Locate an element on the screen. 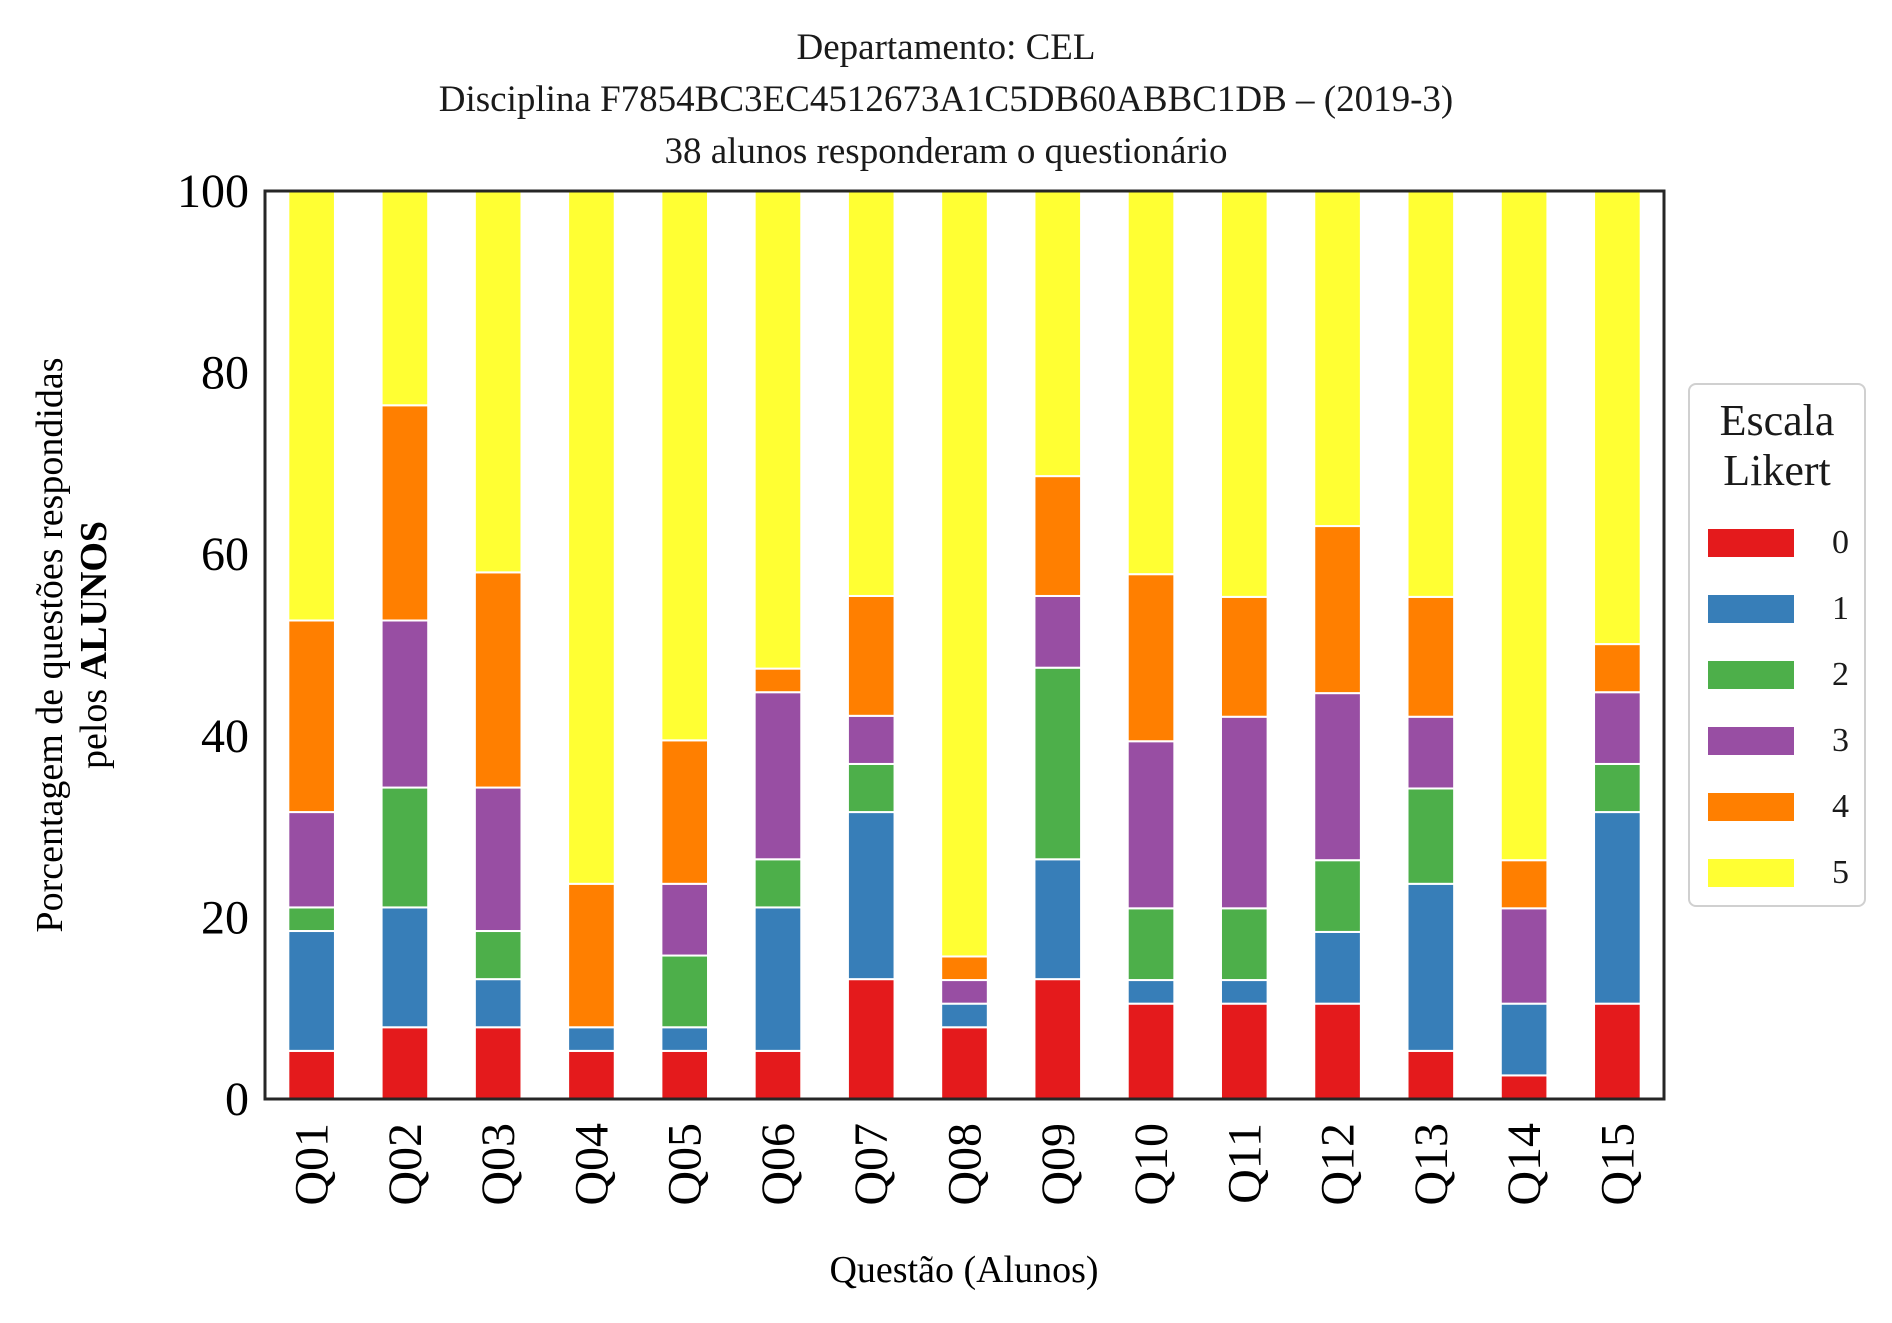 This screenshot has width=1892, height=1323. chart-title-line-3: 38 alunos responderam o questionário is located at coordinates (946, 151).